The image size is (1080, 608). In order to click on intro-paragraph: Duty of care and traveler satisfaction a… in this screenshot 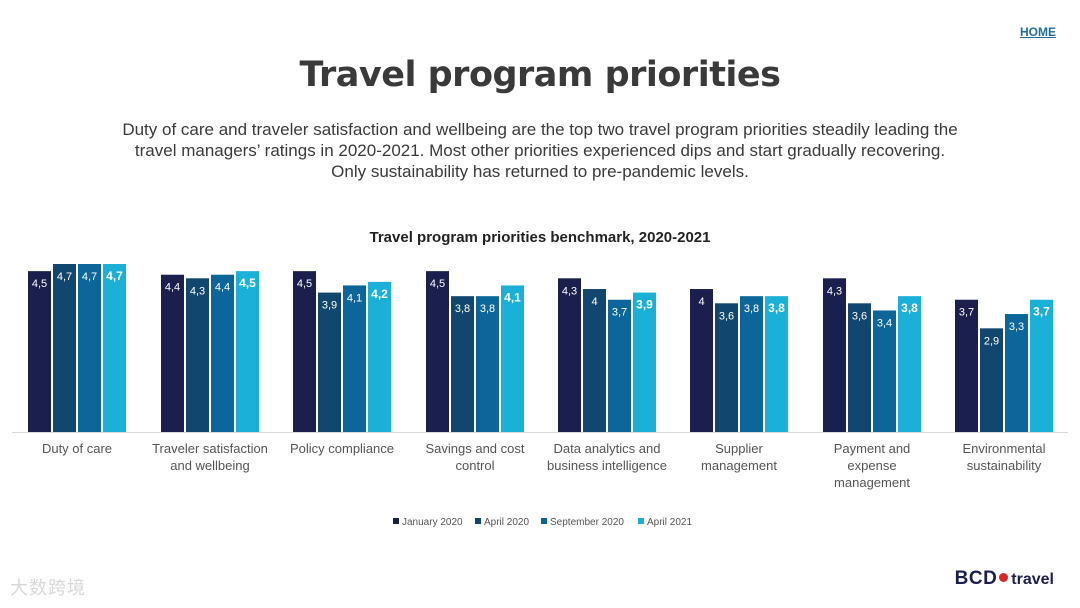, I will do `click(540, 150)`.